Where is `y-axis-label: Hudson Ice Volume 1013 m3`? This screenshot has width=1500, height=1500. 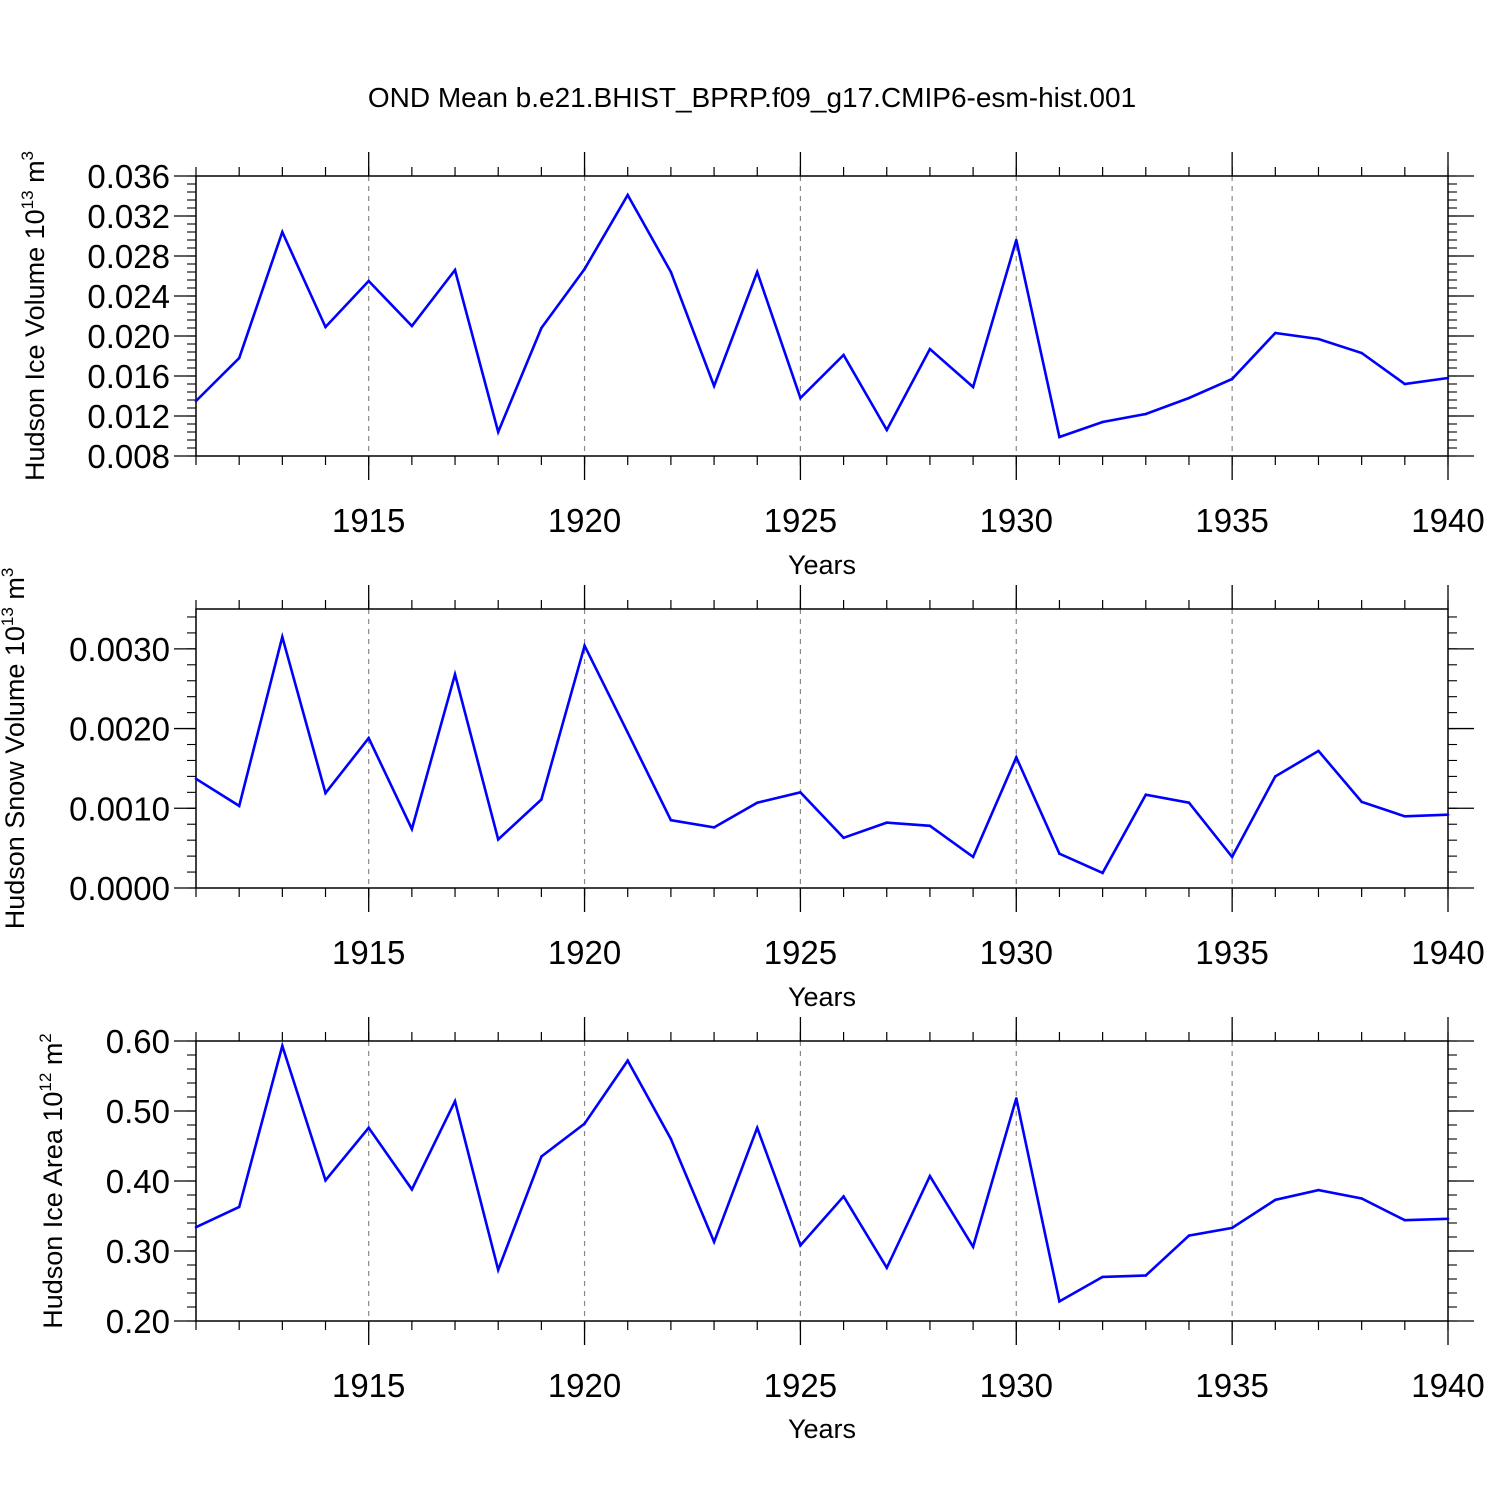
y-axis-label: Hudson Ice Volume 1013 m3 is located at coordinates (34, 316).